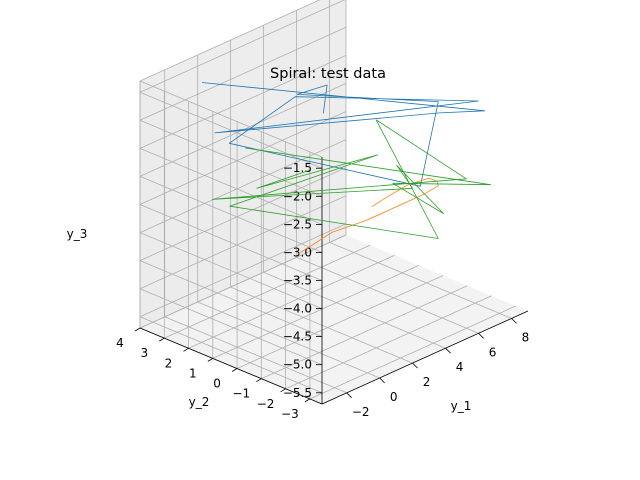 This screenshot has width=640, height=480. Describe the element at coordinates (297, 337) in the screenshot. I see `z-tick-label: −4.5` at that location.